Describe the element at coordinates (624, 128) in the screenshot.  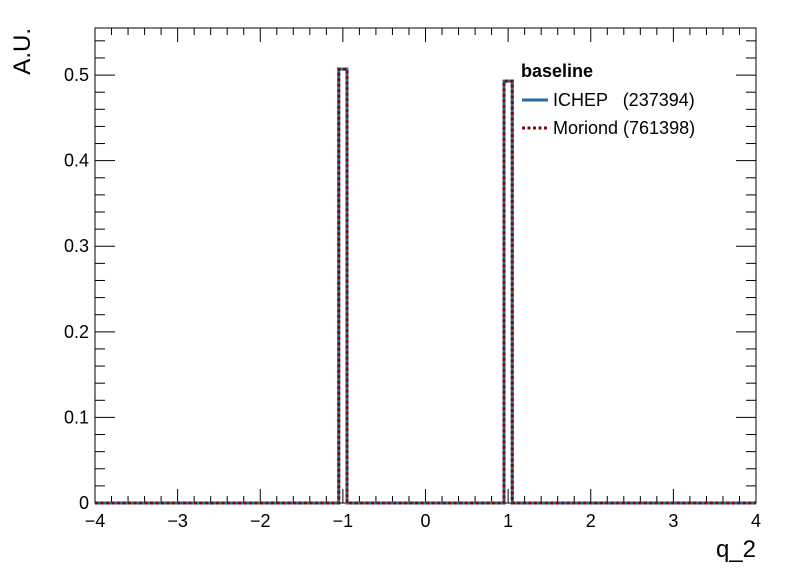
I see `legend-label-moriond: Moriond (761398)` at that location.